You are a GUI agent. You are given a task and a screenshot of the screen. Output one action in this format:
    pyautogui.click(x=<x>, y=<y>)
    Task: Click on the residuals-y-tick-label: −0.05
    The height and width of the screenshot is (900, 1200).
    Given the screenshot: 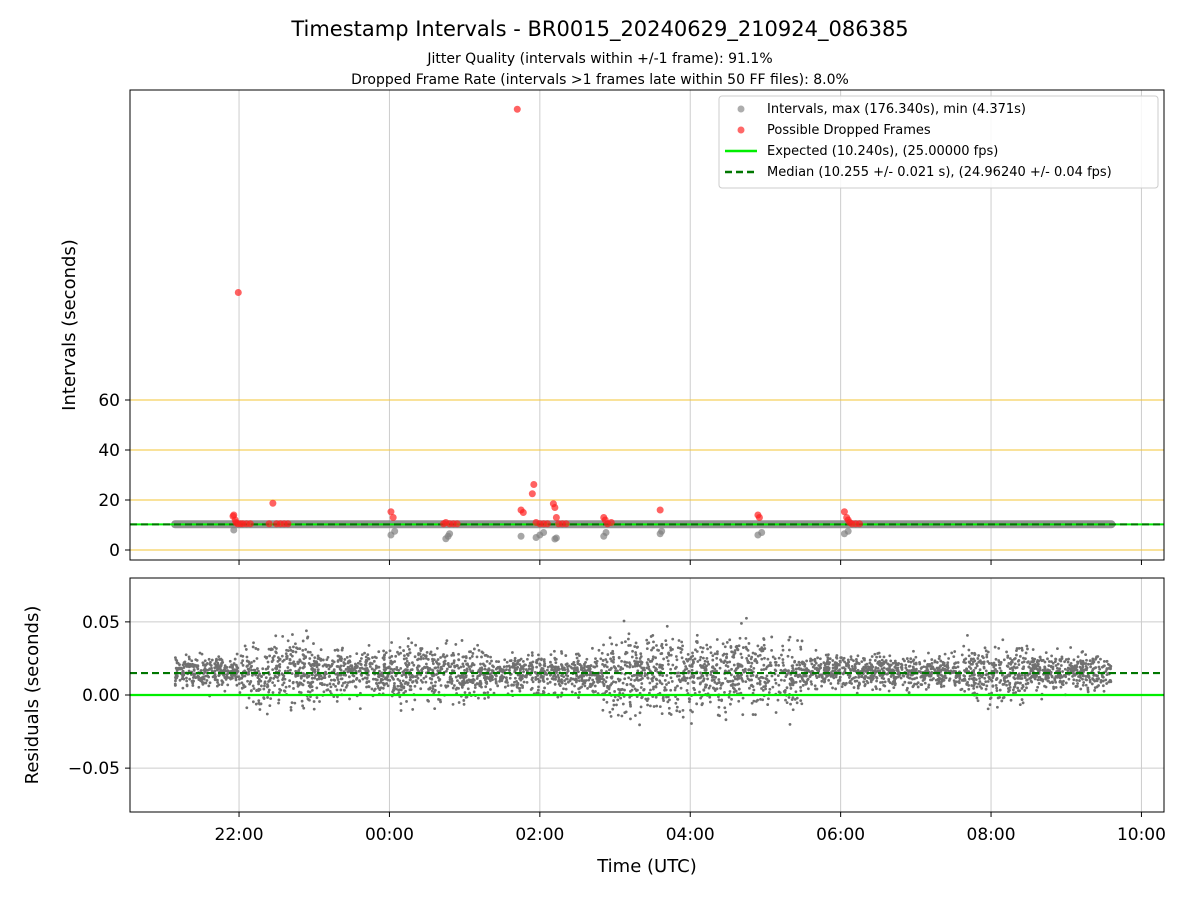 What is the action you would take?
    pyautogui.click(x=94, y=769)
    